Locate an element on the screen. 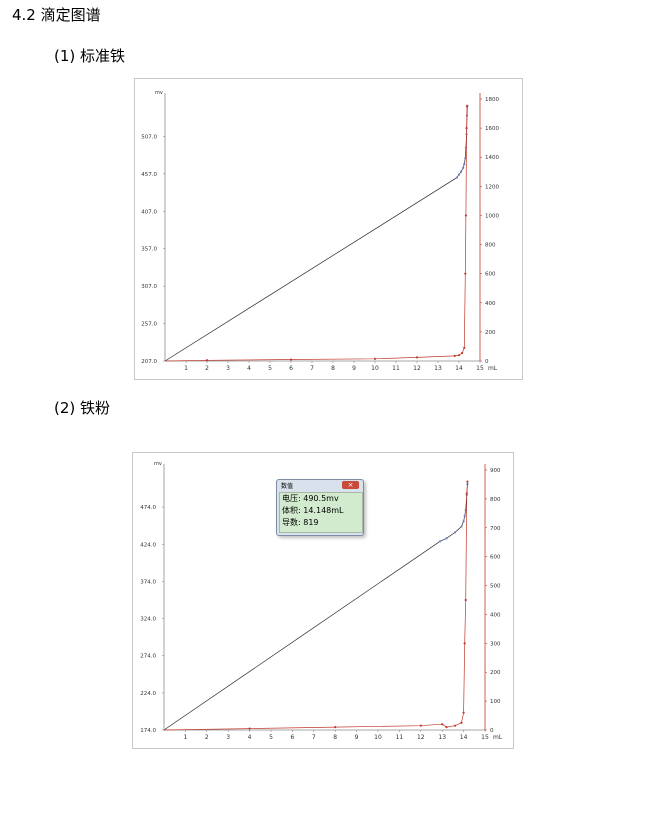 The image size is (667, 827). x-tick-label: 12 is located at coordinates (417, 368).